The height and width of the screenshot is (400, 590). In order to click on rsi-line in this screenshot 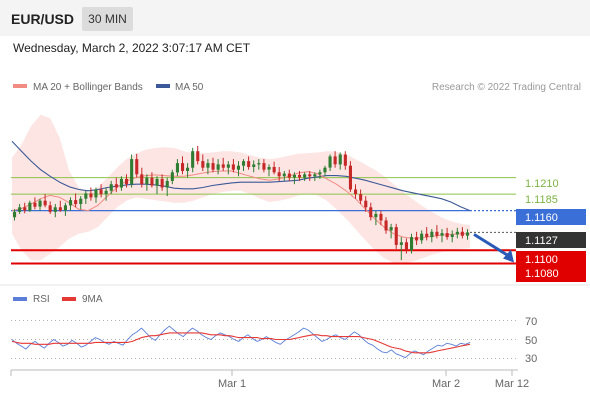, I will do `click(241, 342)`.